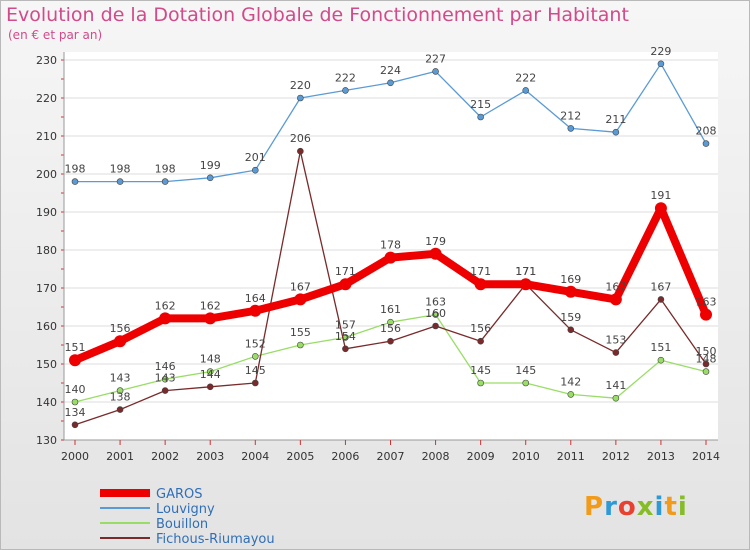 Image resolution: width=750 pixels, height=550 pixels. What do you see at coordinates (46, 402) in the screenshot?
I see `y-tick-label: 140` at bounding box center [46, 402].